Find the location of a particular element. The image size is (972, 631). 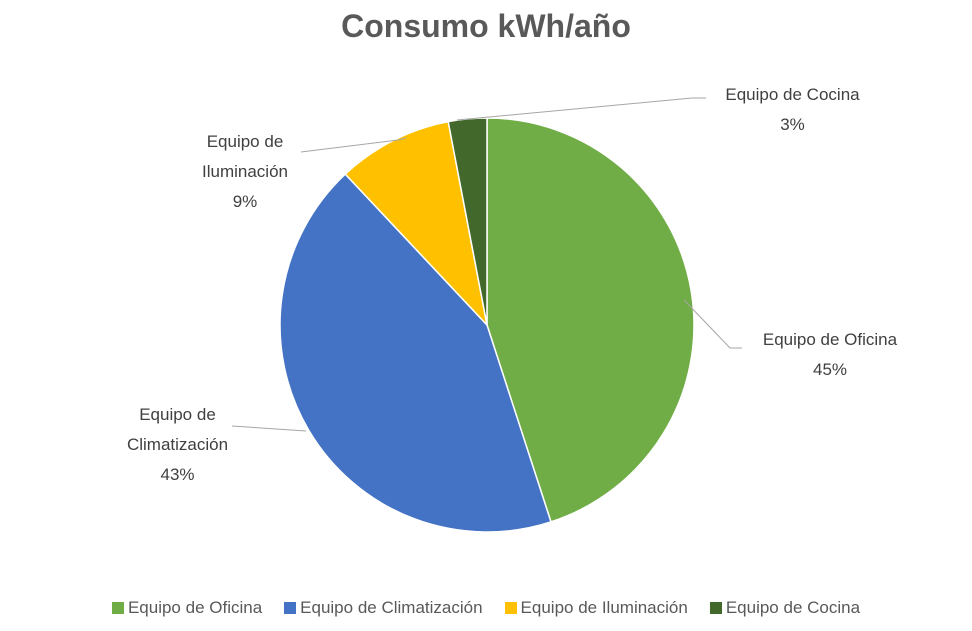

data-label-value: 43% is located at coordinates (177, 474).